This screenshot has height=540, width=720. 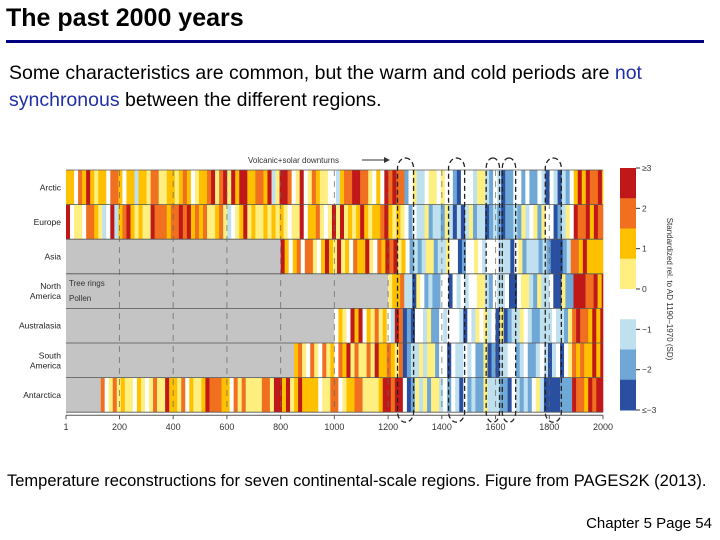 I want to click on x-tick-label: 600, so click(x=226, y=427).